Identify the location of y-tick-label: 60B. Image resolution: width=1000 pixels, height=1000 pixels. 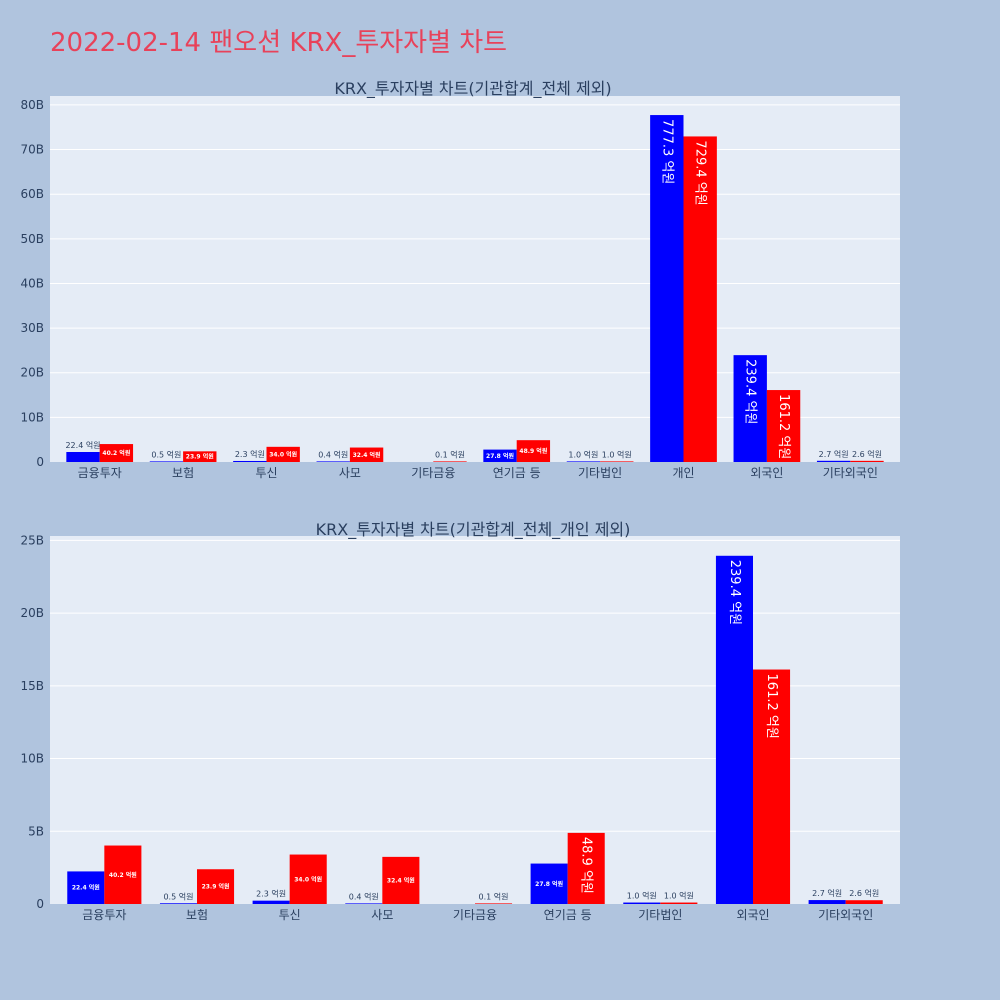
(32, 194).